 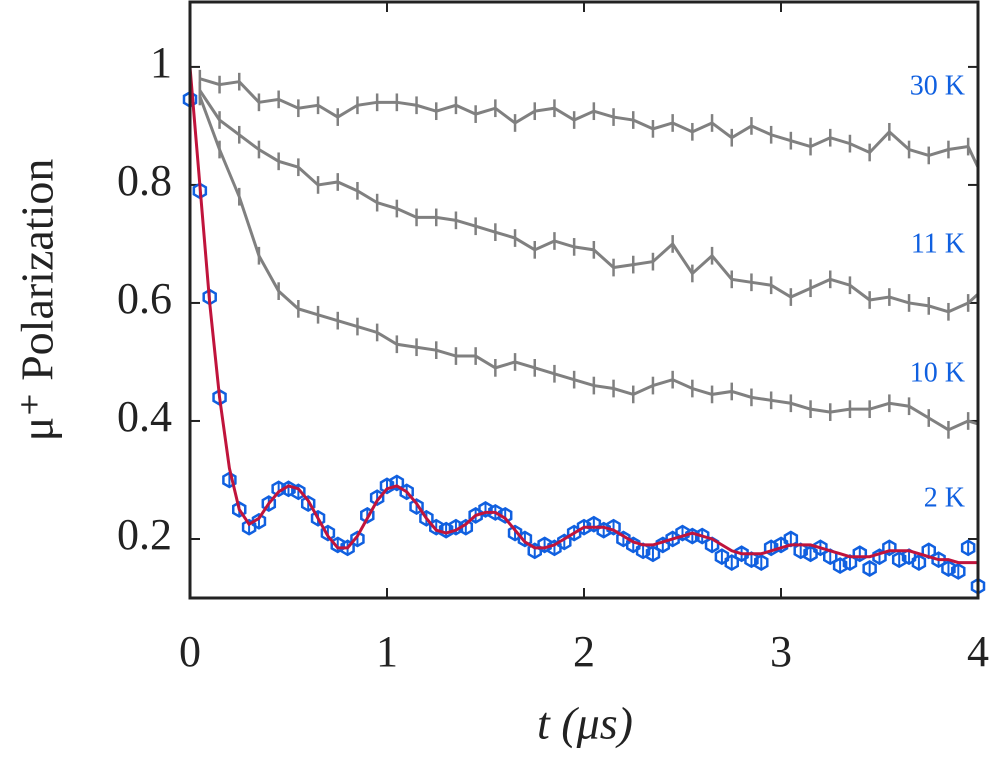 What do you see at coordinates (978, 651) in the screenshot?
I see `x-tick-label: 4` at bounding box center [978, 651].